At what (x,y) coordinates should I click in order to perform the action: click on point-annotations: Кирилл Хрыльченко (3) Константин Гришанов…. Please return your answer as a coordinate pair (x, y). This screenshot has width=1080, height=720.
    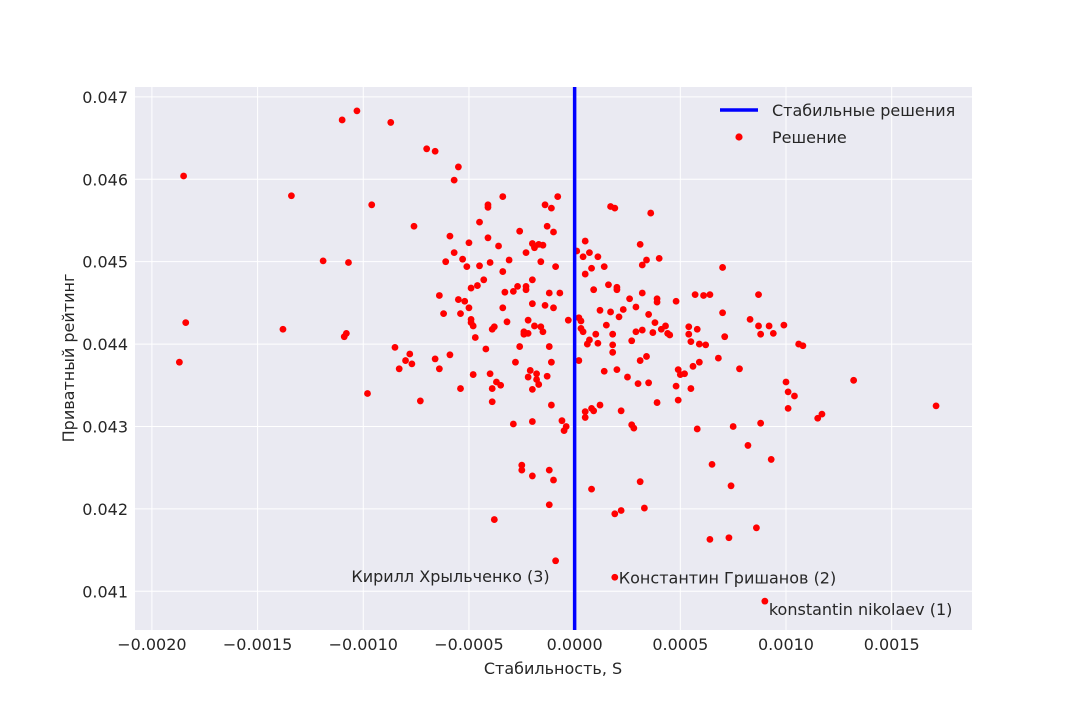
    Looking at the image, I should click on (651, 593).